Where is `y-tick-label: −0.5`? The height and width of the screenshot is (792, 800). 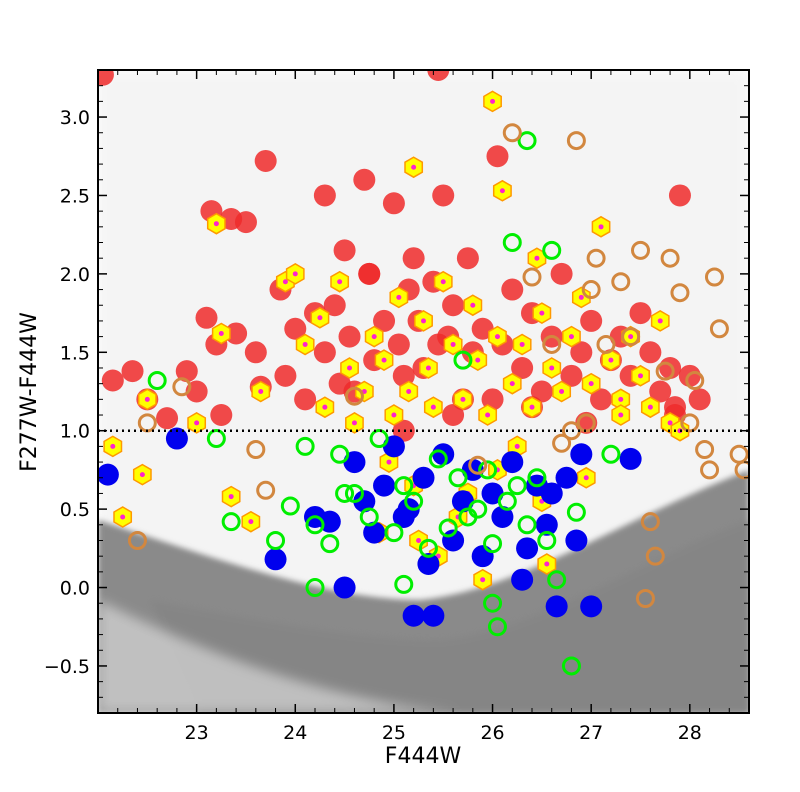 y-tick-label: −0.5 is located at coordinates (67, 667).